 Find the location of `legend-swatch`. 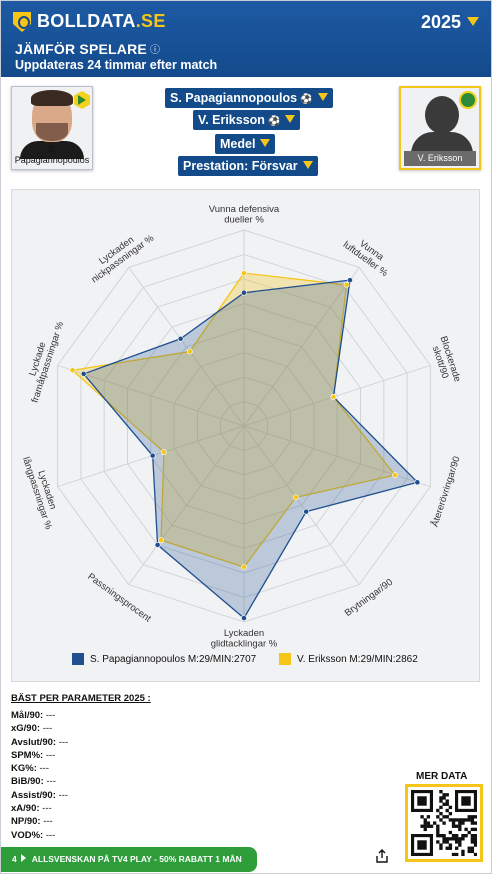

legend-swatch is located at coordinates (285, 659).